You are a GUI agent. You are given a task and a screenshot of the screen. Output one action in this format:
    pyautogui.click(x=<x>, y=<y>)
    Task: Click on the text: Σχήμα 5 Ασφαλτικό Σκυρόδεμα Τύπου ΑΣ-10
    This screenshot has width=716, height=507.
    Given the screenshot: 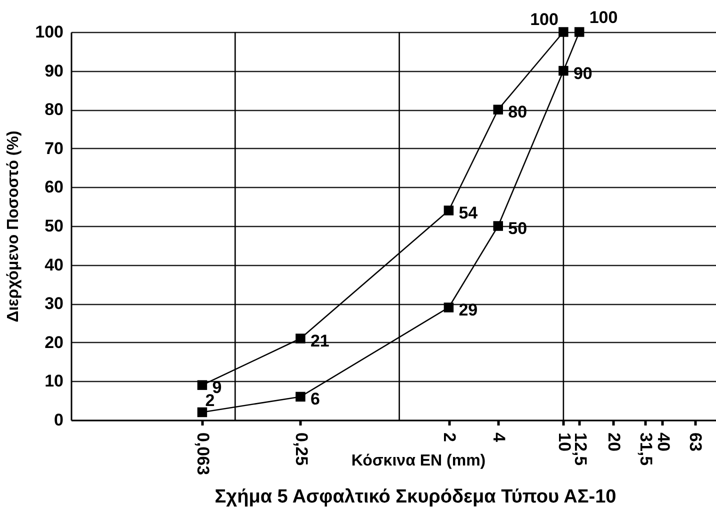 What is the action you would take?
    pyautogui.click(x=415, y=496)
    